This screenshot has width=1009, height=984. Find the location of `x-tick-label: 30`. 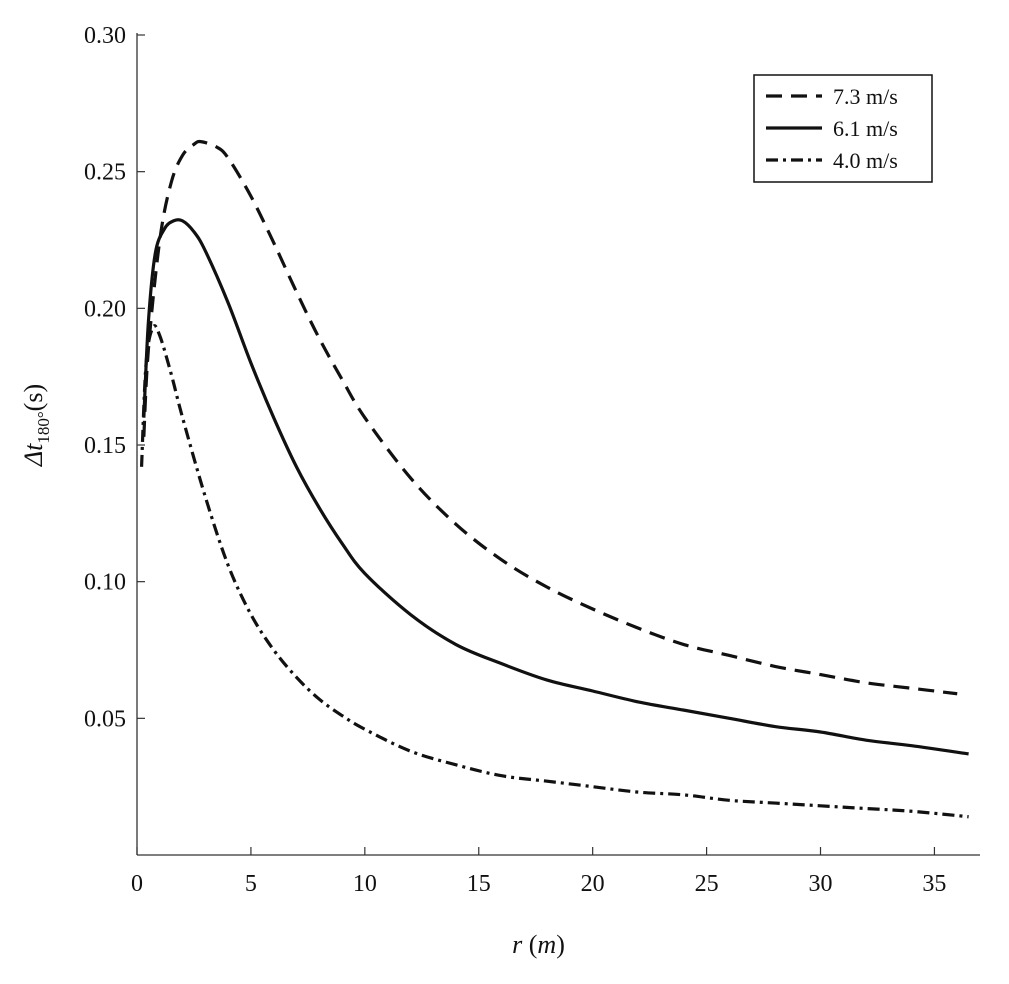

x-tick-label: 30 is located at coordinates (821, 884).